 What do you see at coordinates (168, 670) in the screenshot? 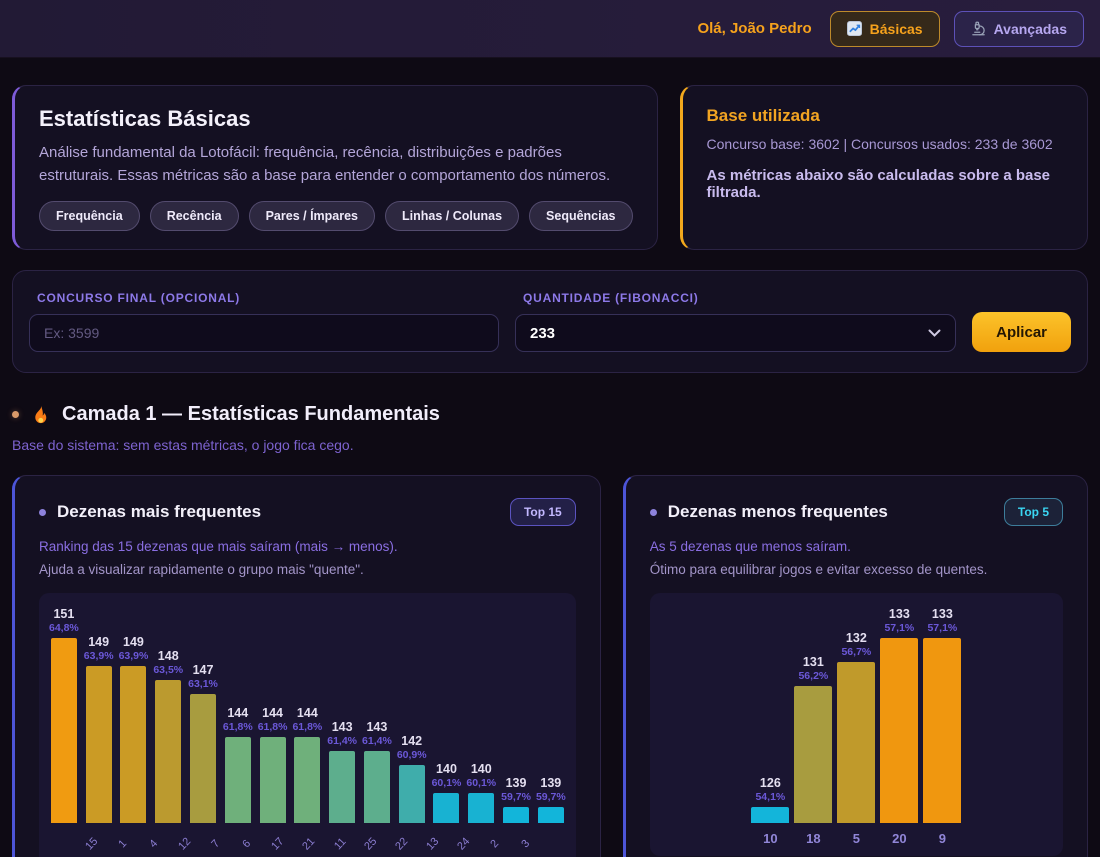
I see `bar-percent-label: 63,5%` at bounding box center [168, 670].